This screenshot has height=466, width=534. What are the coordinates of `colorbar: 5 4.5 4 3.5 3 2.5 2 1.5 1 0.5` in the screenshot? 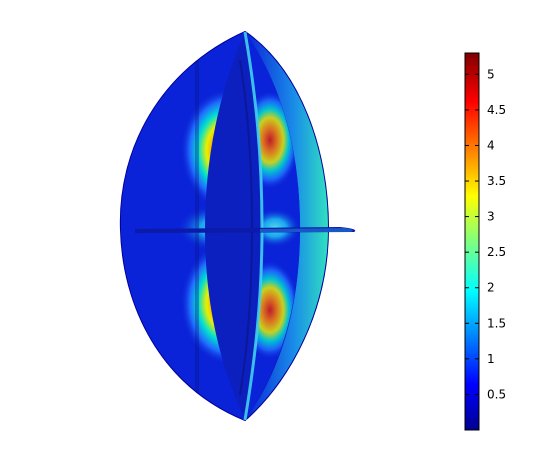 It's located at (485, 241).